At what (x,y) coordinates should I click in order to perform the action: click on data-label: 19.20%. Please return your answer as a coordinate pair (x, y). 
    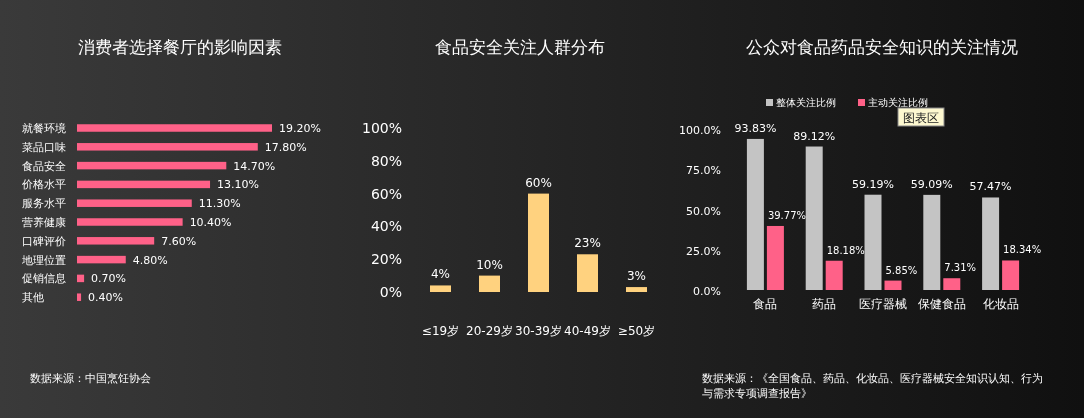
    Looking at the image, I should click on (300, 128).